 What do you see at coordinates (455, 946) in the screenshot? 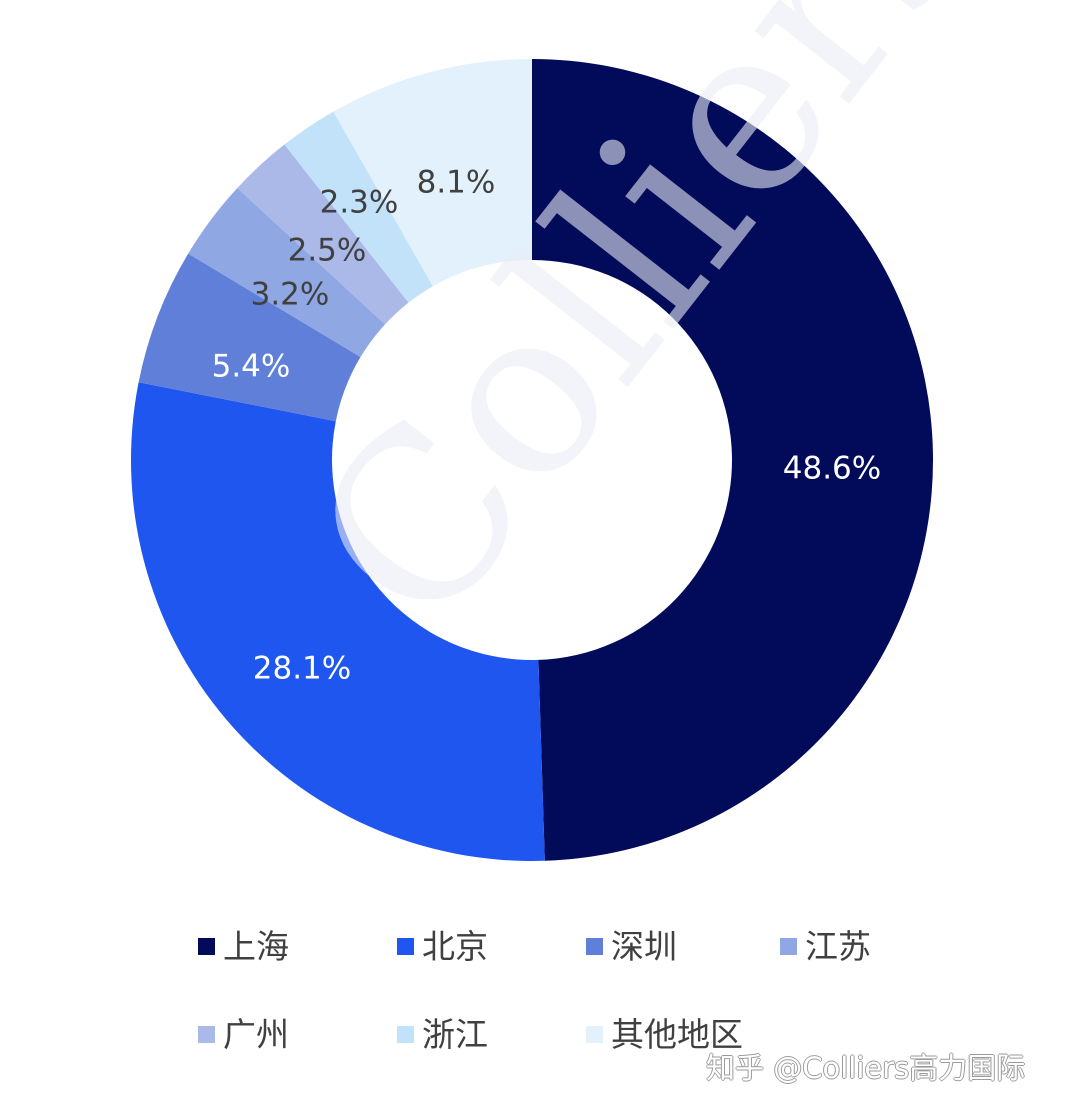
I see `legend-label: 北京` at bounding box center [455, 946].